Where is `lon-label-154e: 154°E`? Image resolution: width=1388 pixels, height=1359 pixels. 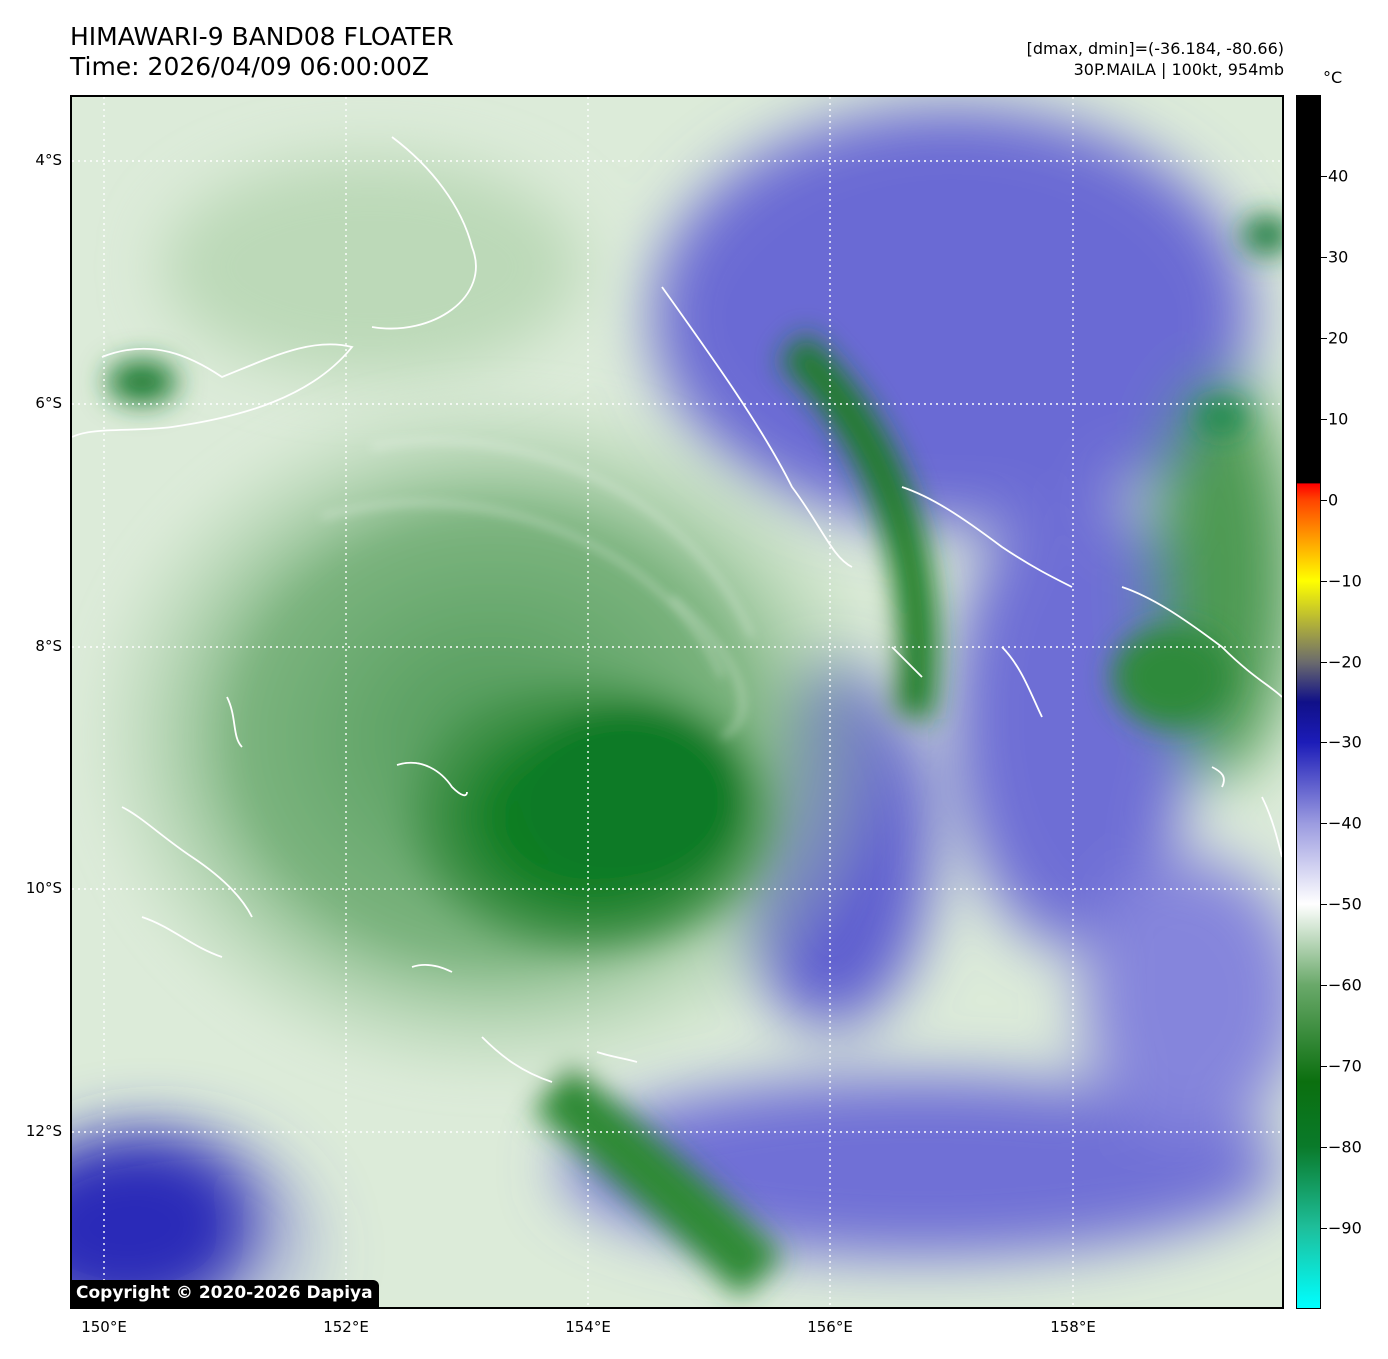 lon-label-154e: 154°E is located at coordinates (588, 1327).